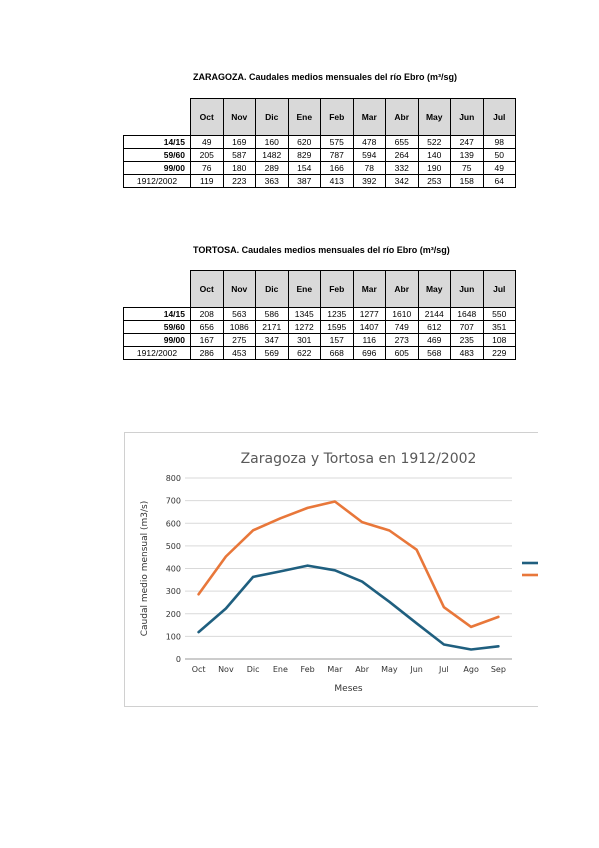  I want to click on table-cell: 586, so click(272, 314).